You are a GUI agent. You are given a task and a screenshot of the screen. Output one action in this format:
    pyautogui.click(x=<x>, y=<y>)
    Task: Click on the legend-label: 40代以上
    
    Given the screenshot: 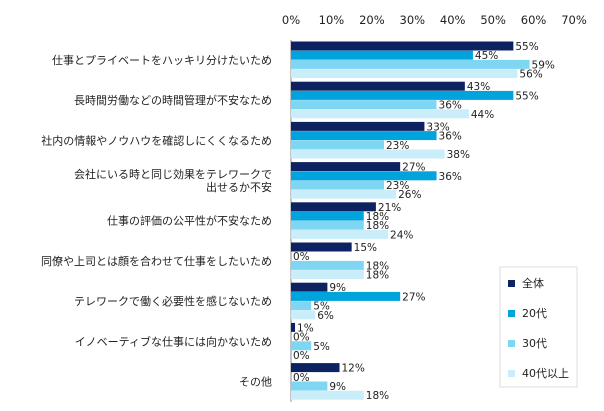 What is the action you would take?
    pyautogui.click(x=545, y=373)
    